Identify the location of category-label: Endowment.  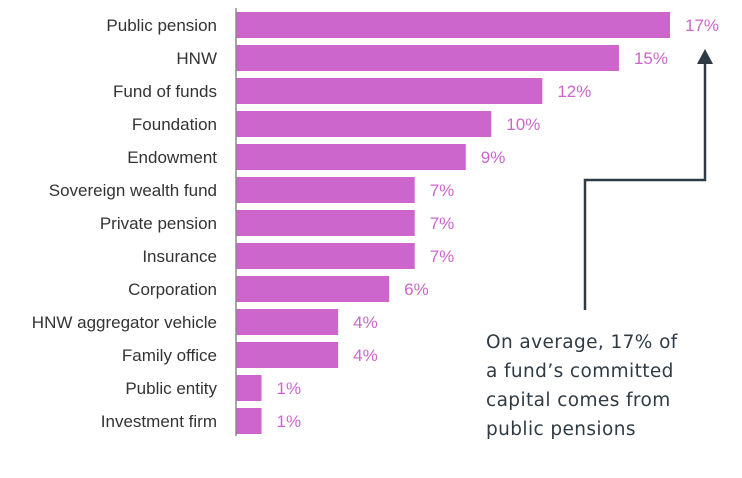
(172, 157).